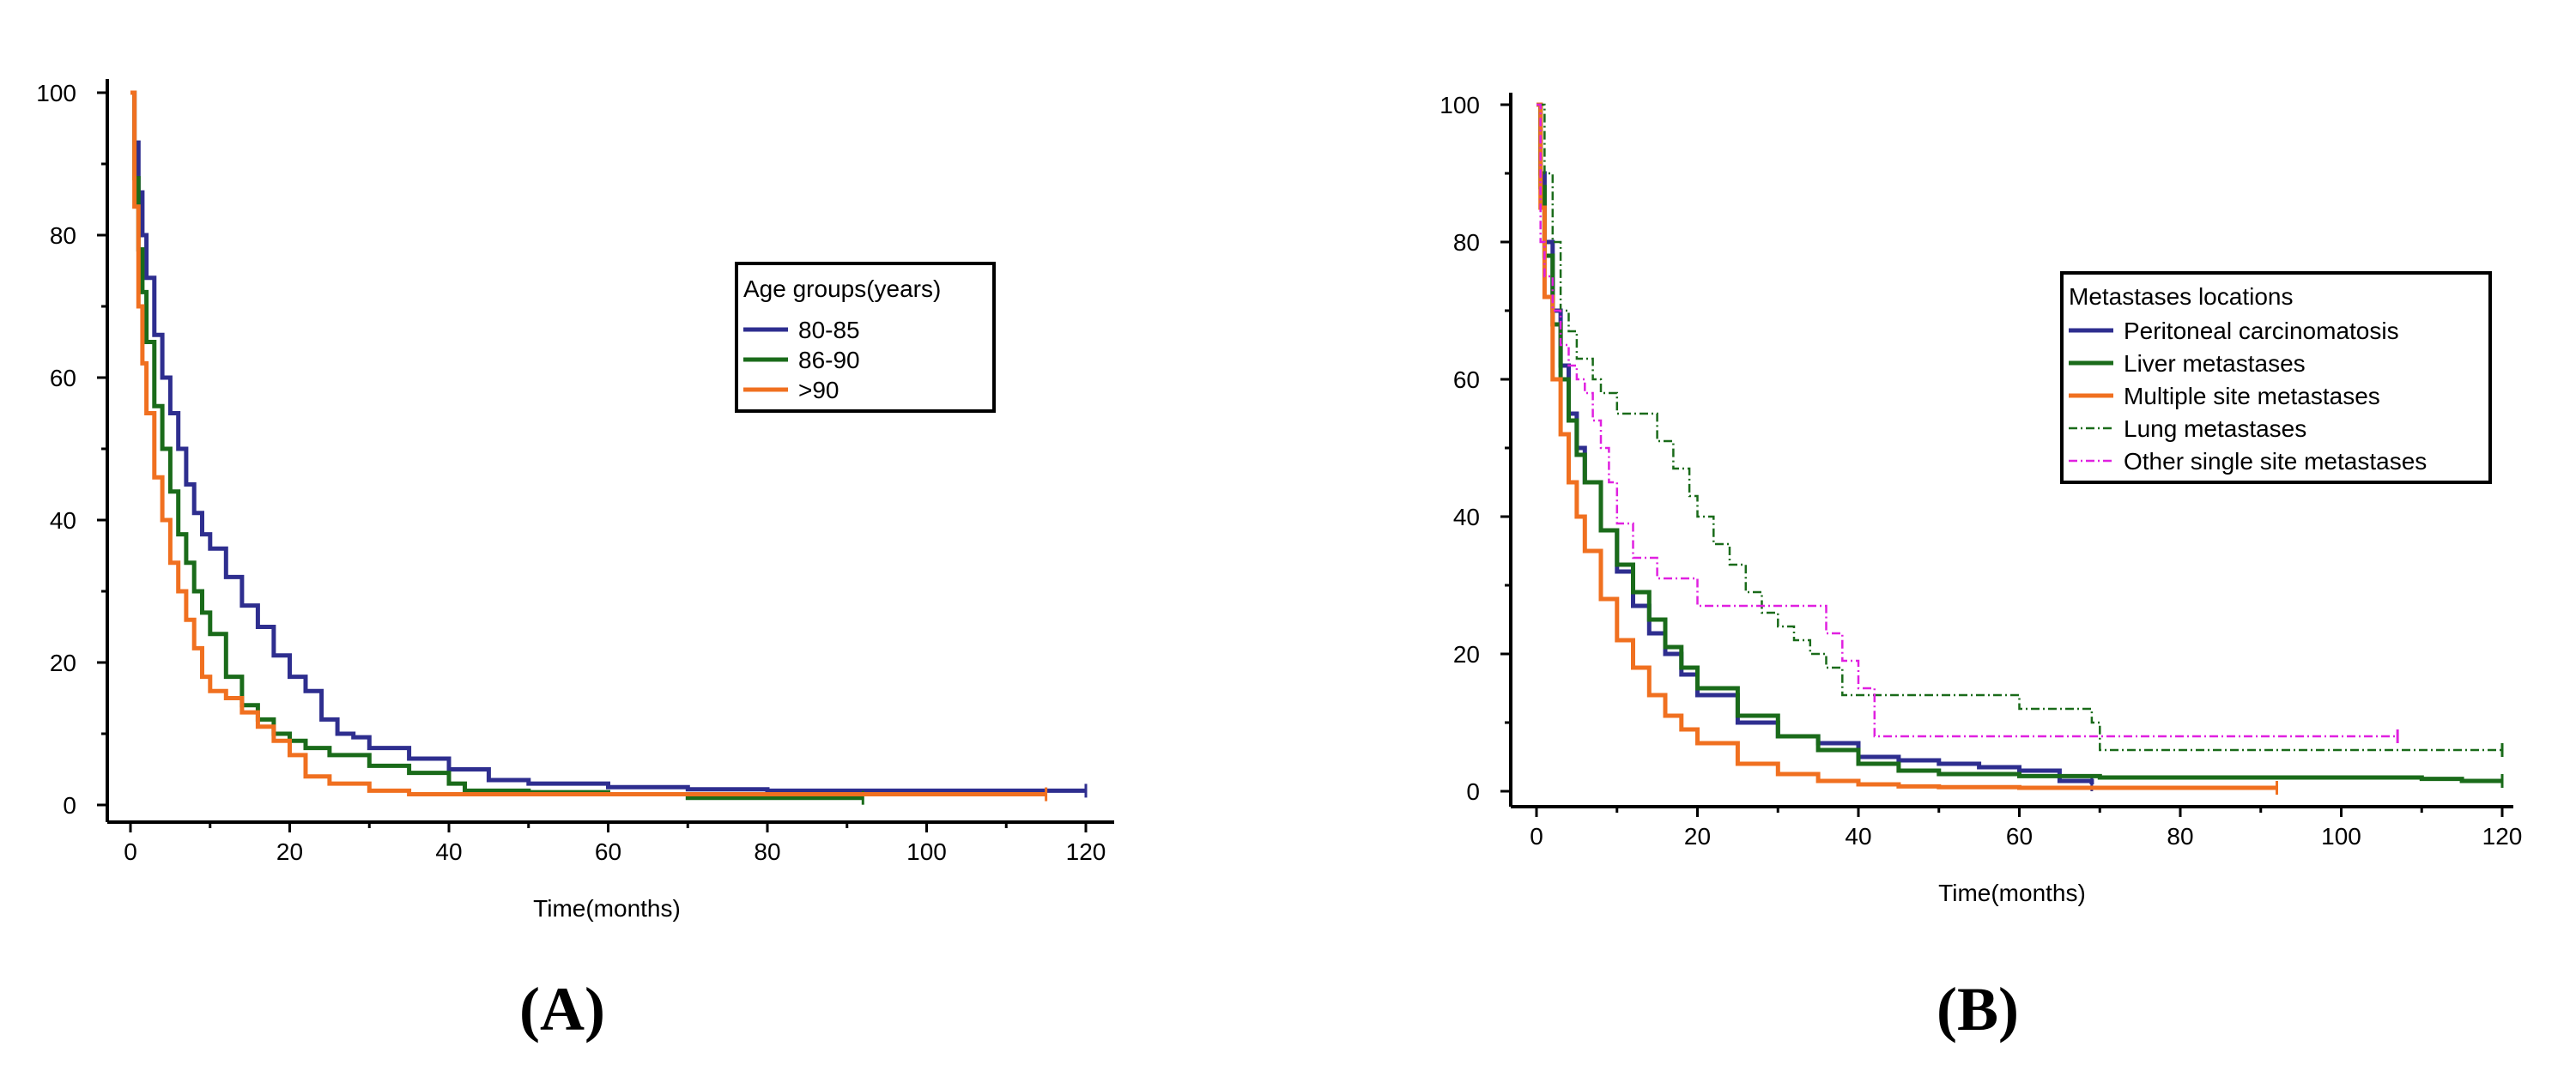 Image resolution: width=2576 pixels, height=1077 pixels. I want to click on panel-a-legend-box, so click(865, 337).